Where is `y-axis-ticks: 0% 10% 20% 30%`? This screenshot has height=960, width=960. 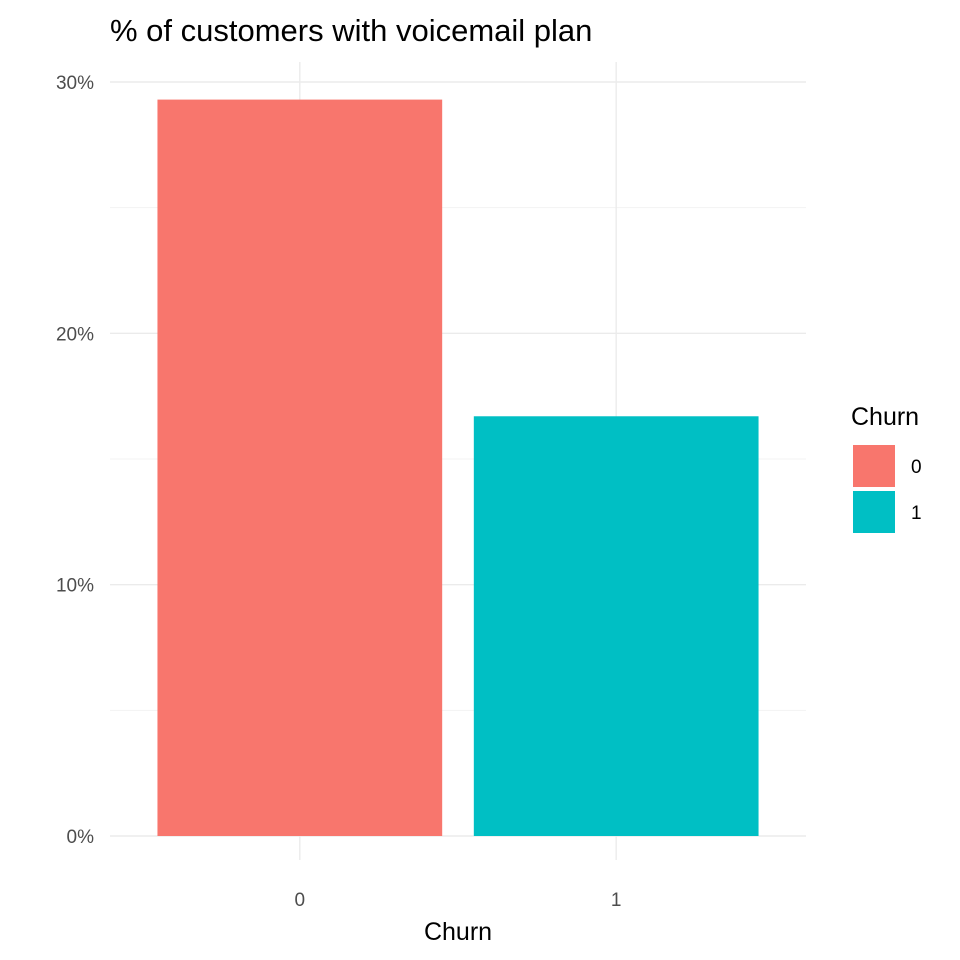 y-axis-ticks: 0% 10% 20% 30% is located at coordinates (75, 460).